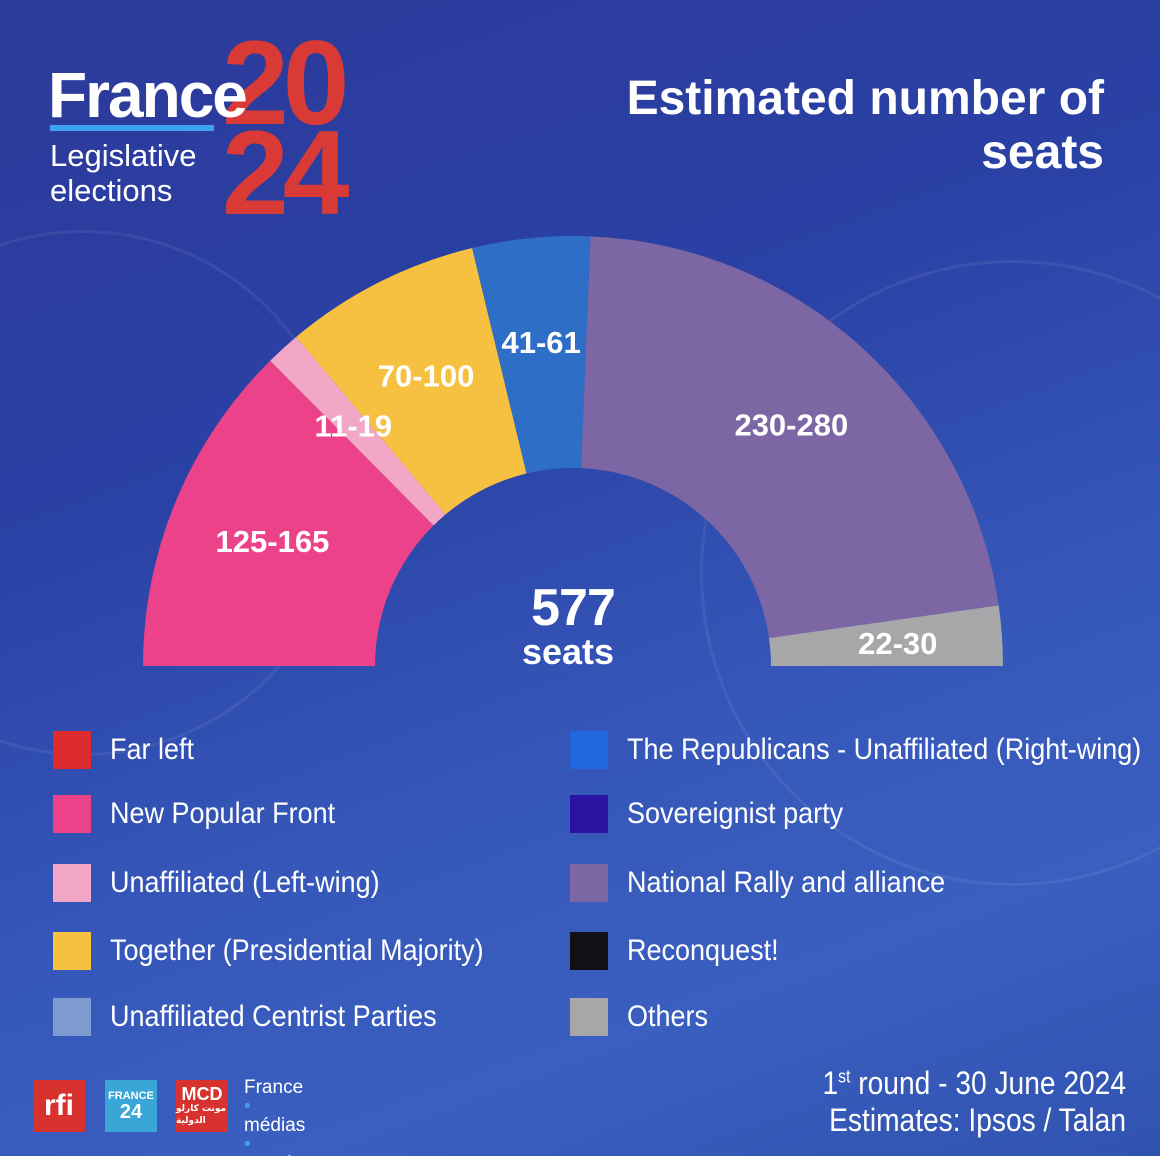 This screenshot has height=1156, width=1160. Describe the element at coordinates (297, 950) in the screenshot. I see `legend-label: Together (Presidential Majority)` at that location.